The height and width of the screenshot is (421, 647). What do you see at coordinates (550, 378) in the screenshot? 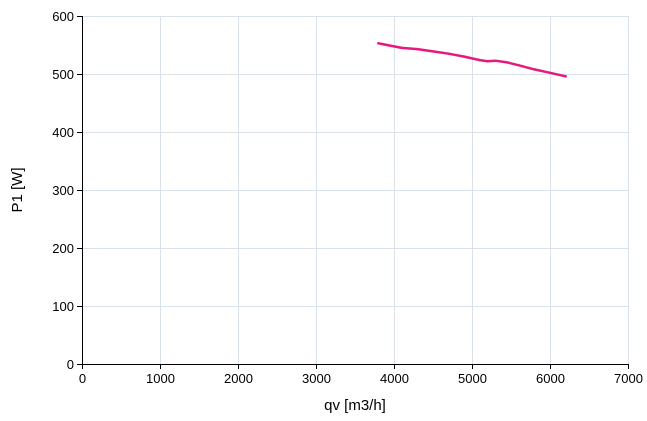
I see `x-tick-label: 6000` at bounding box center [550, 378].